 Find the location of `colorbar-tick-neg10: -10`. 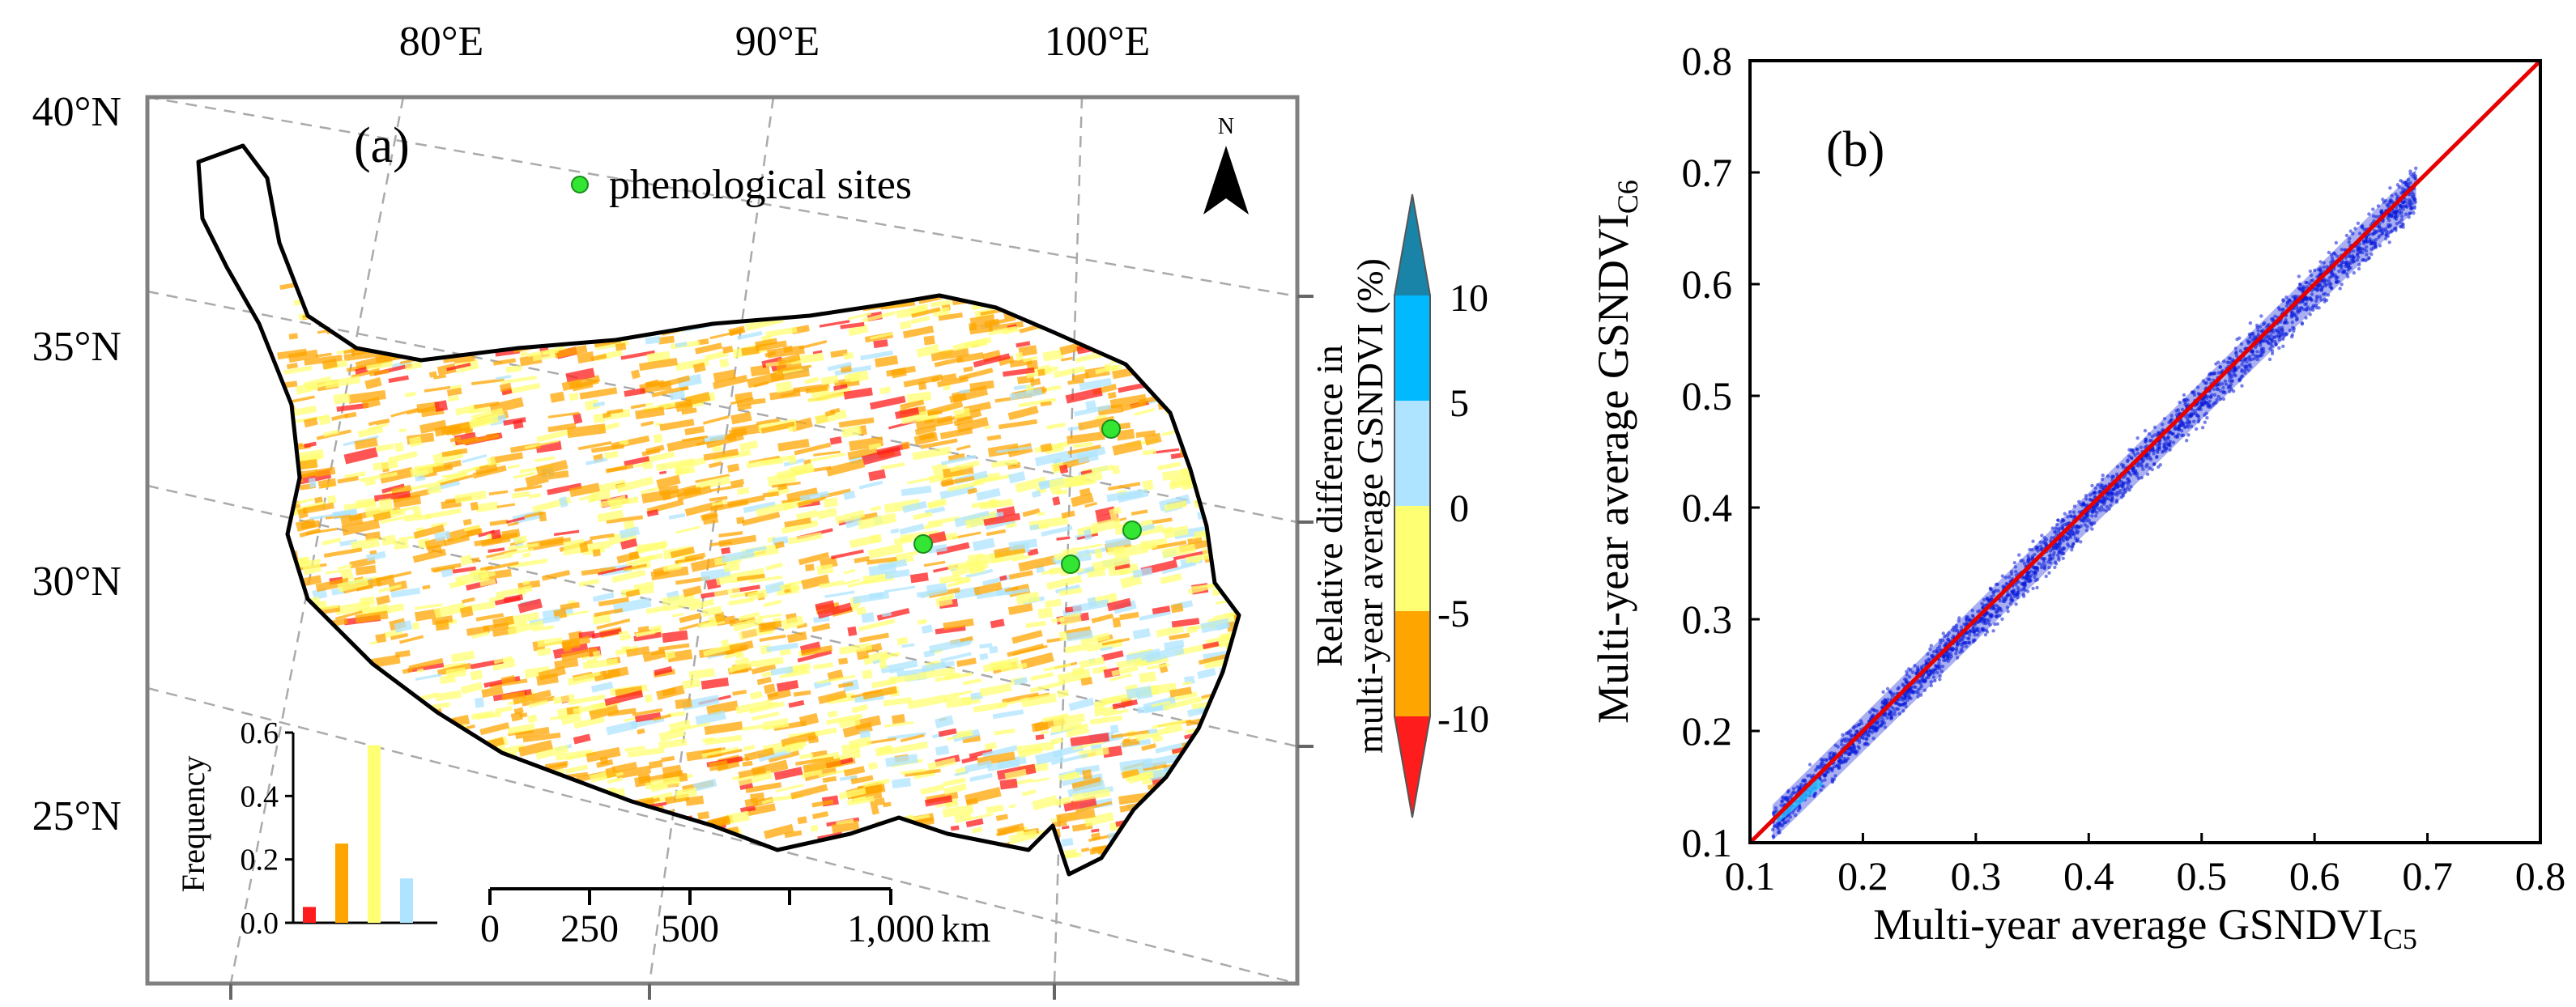

colorbar-tick-neg10: -10 is located at coordinates (1463, 719).